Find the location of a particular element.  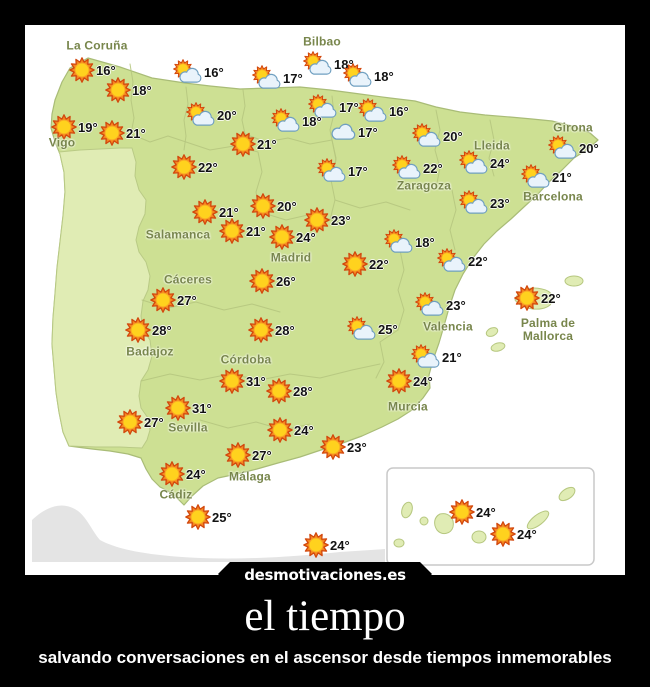

formentera-island is located at coordinates (498, 347).